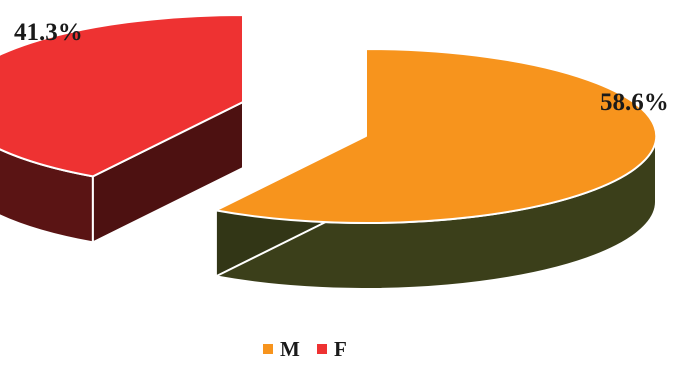 The image size is (697, 366). Describe the element at coordinates (305, 349) in the screenshot. I see `legend: M F` at that location.